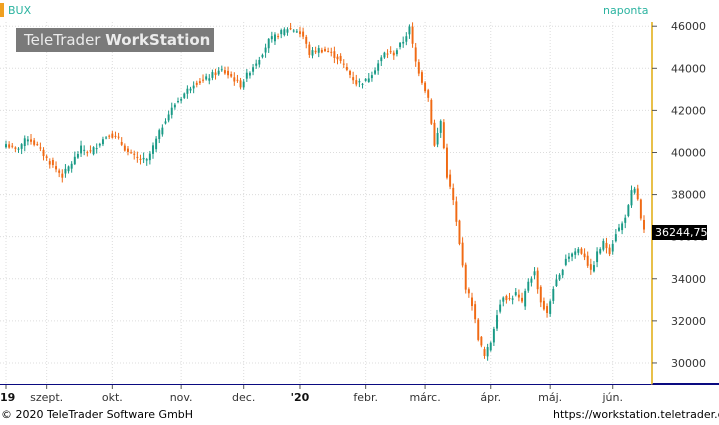 The height and width of the screenshot is (425, 719). Describe the element at coordinates (300, 397) in the screenshot. I see `x-tick-label: '20` at that location.